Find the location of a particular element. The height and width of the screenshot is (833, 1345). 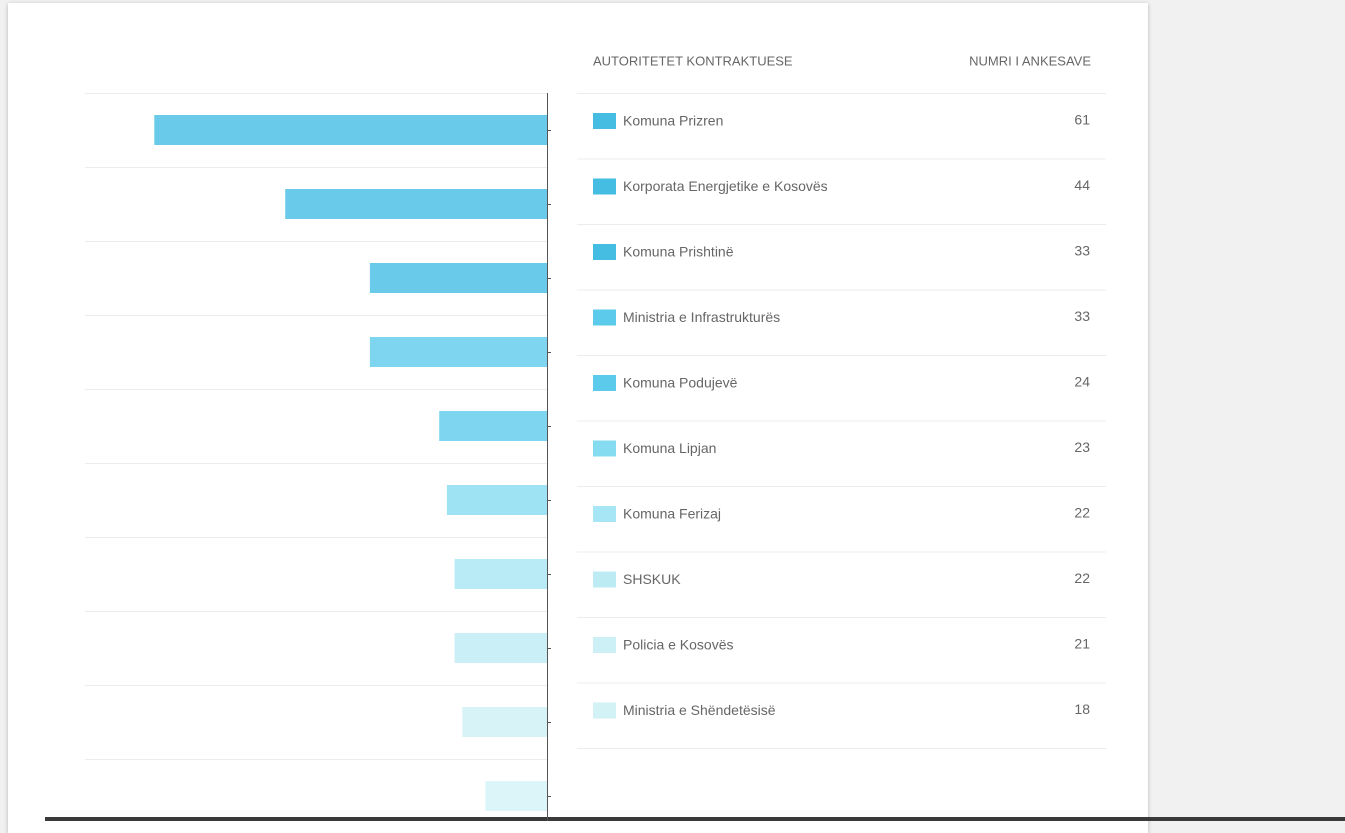

category-label: Komuna Prishtinë is located at coordinates (678, 252).